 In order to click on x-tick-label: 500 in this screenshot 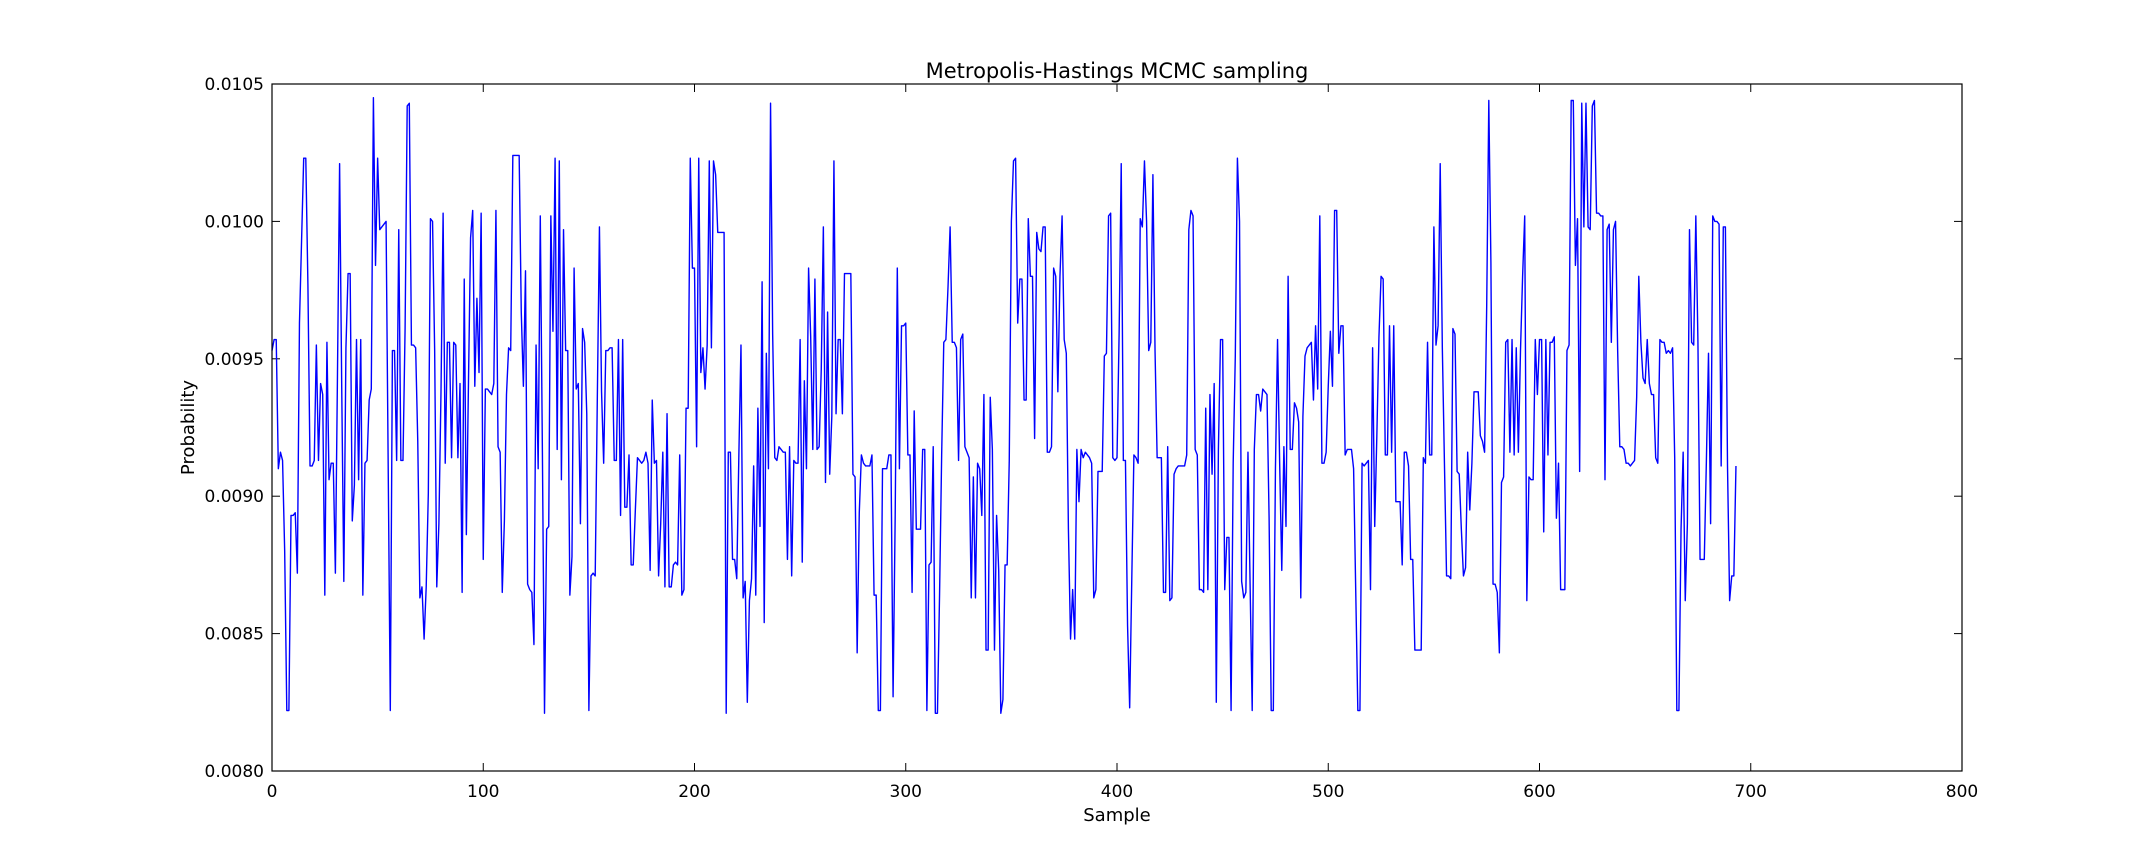, I will do `click(1328, 792)`.